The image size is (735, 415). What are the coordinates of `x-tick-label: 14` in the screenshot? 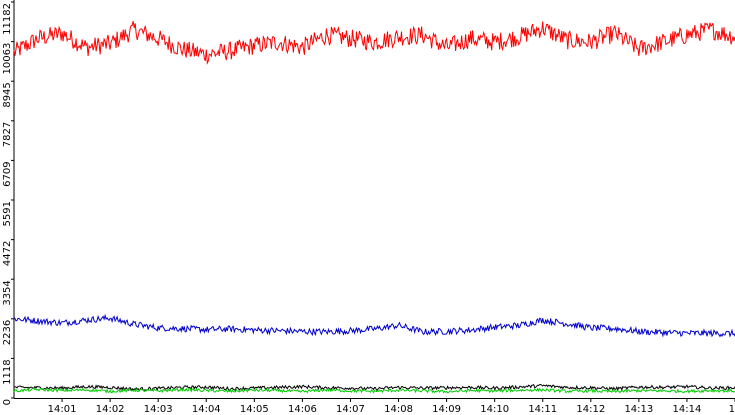 It's located at (732, 409).